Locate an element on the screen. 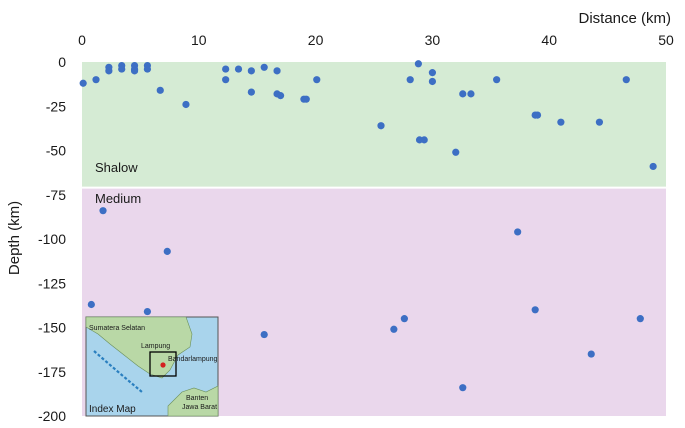  index-map-java-land is located at coordinates (193, 401).